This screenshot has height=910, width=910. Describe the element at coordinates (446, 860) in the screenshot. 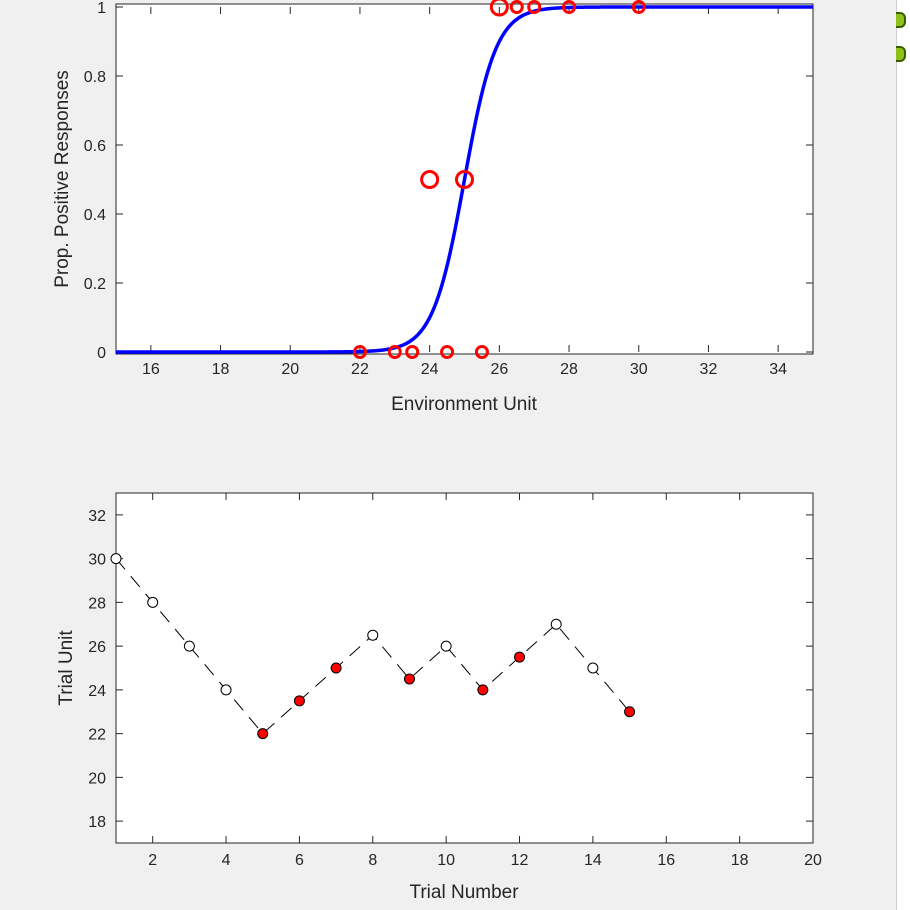

I see `x-tick-label: 10` at that location.